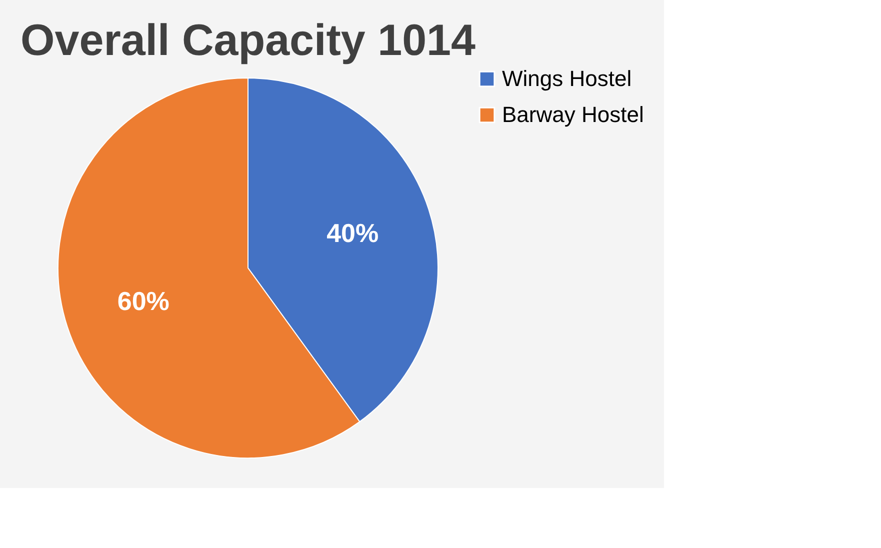 The image size is (881, 548). I want to click on data-label: 40%, so click(352, 233).